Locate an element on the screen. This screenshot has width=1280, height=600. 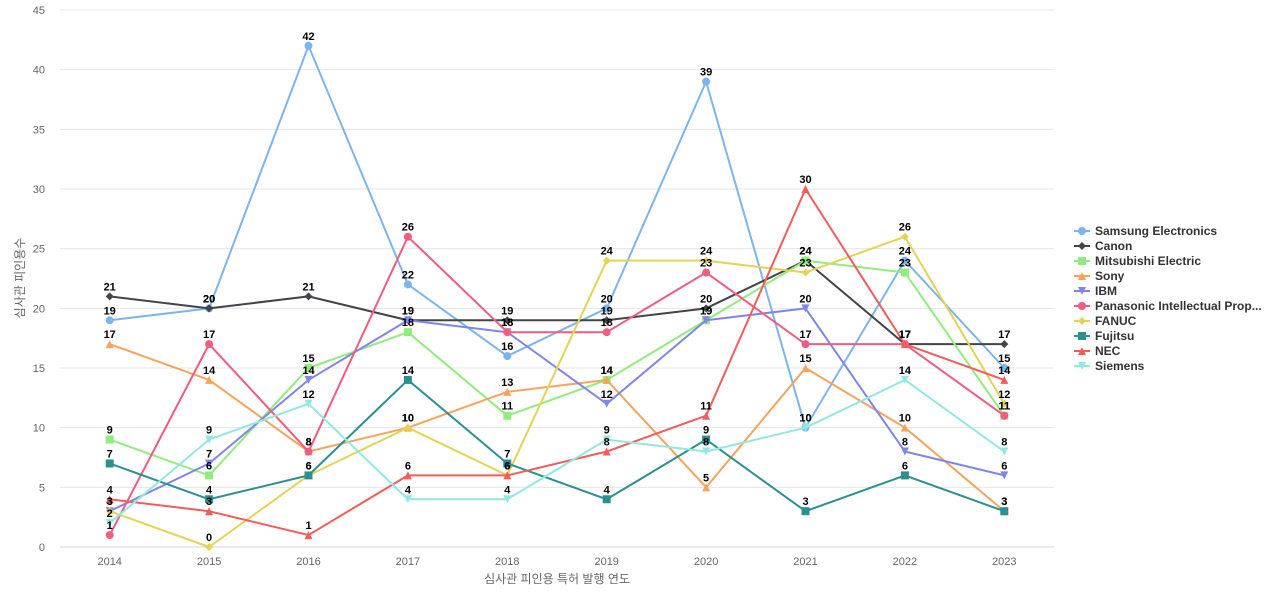
data-point-fanuc is located at coordinates (1004, 403).